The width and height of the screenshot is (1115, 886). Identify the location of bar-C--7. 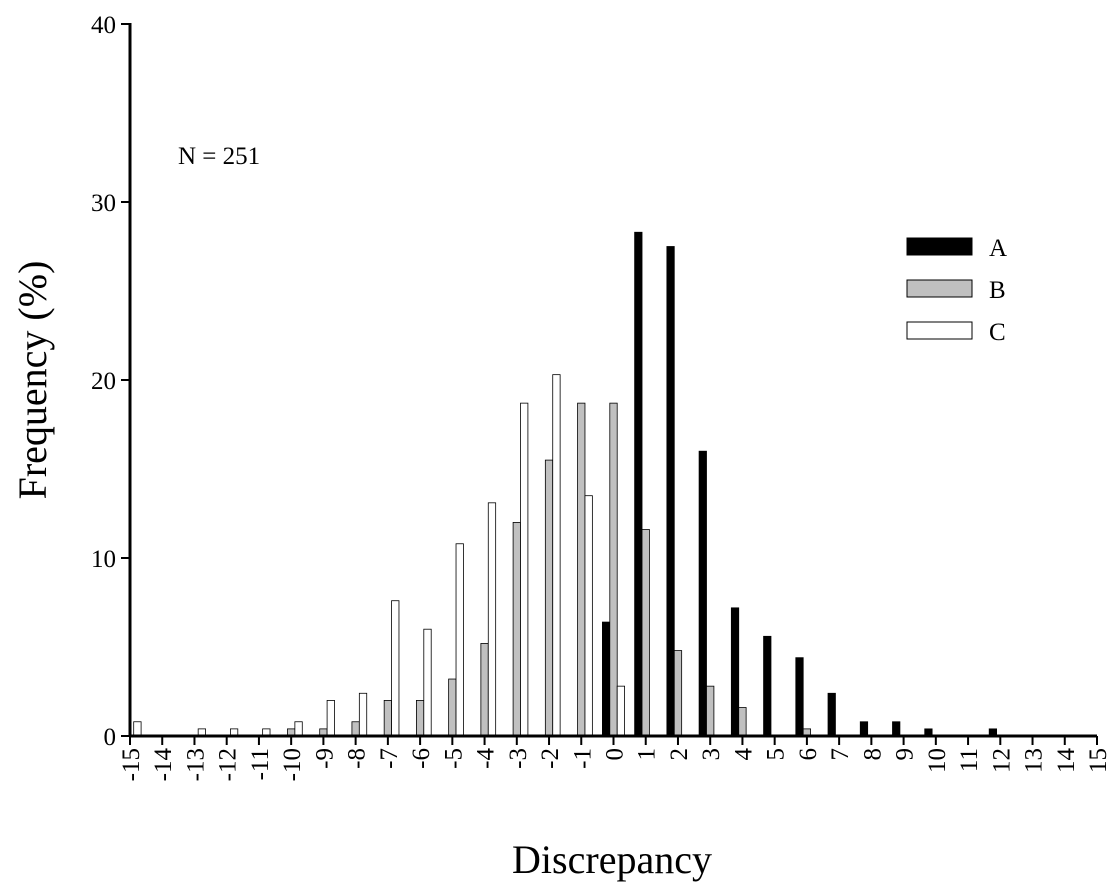
(395, 668).